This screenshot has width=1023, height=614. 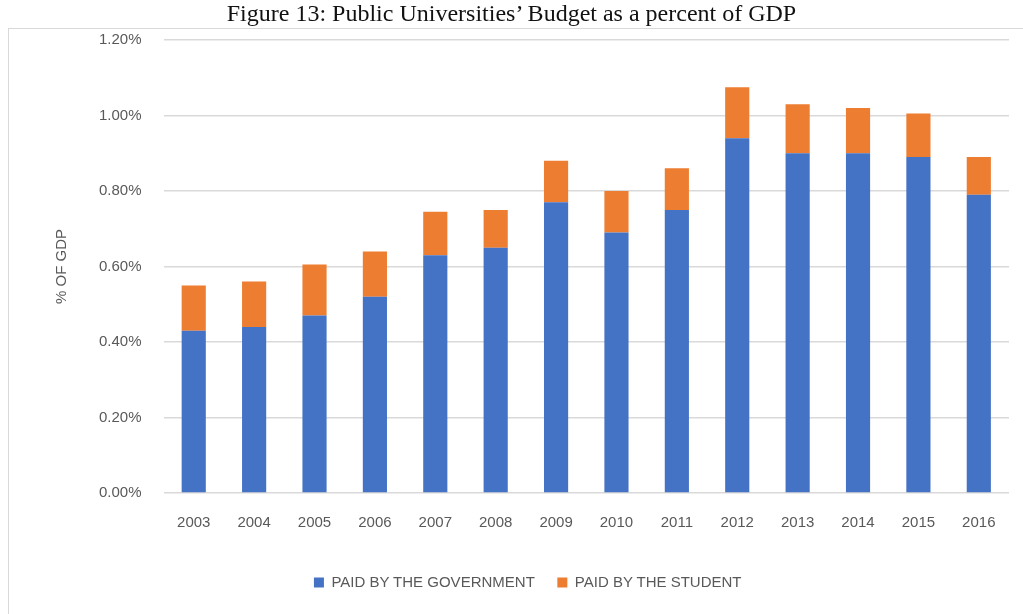 I want to click on legend-label: PAID BY THE GOVERNMENT, so click(x=433, y=581).